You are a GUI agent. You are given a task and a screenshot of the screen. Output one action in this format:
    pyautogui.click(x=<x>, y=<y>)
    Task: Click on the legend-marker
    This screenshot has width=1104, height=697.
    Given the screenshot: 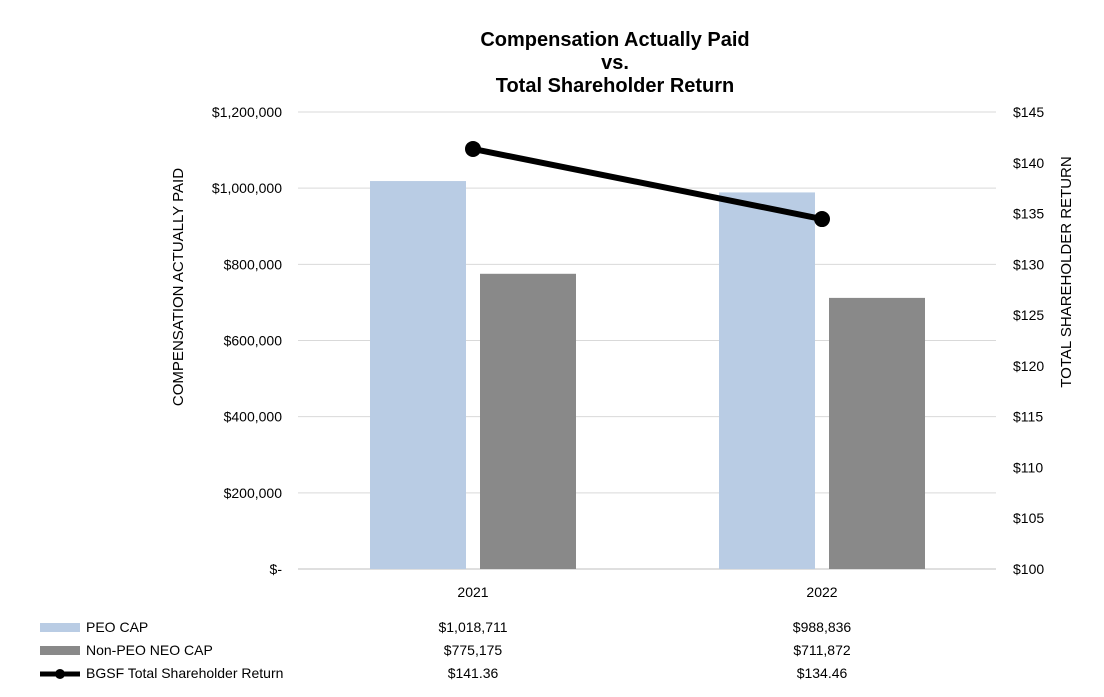 What is the action you would take?
    pyautogui.click(x=60, y=674)
    